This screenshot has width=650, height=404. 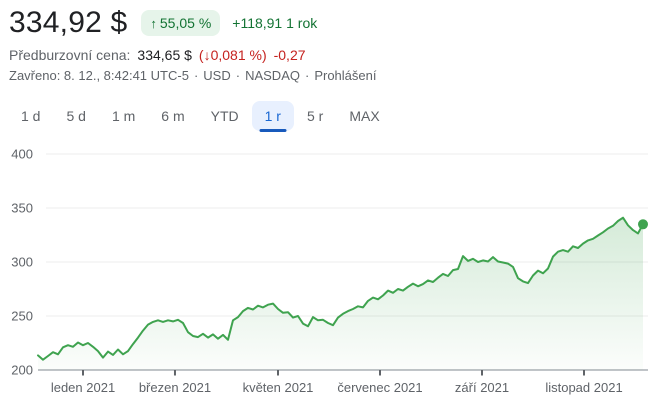 I want to click on x-axis-label: září 2021, so click(x=482, y=387).